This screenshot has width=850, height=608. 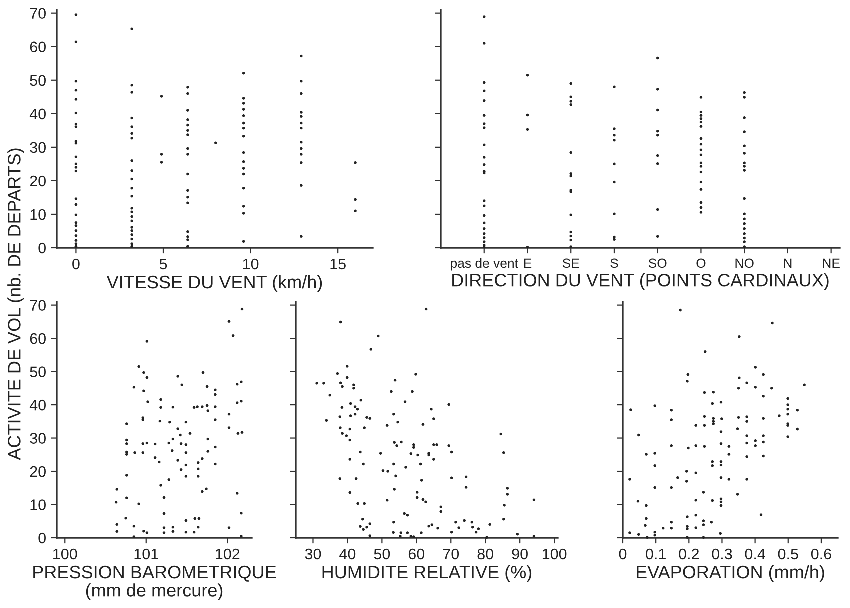 I want to click on x-axis-title: DIRECTION DU VENT (POINTS CARDINAUX), so click(x=640, y=281).